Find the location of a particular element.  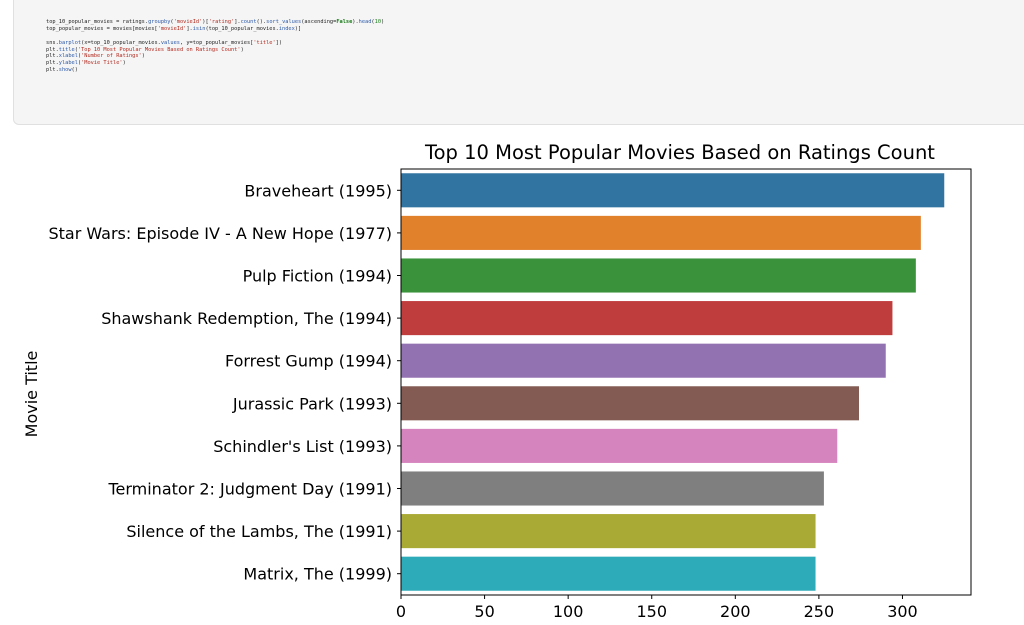

y-axis-label: Movie Title is located at coordinates (31, 394).